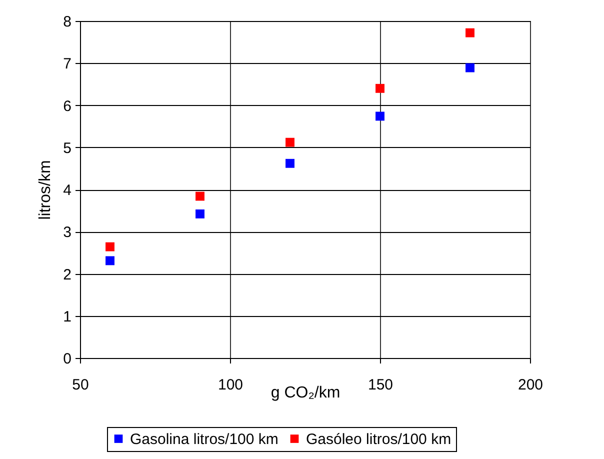  What do you see at coordinates (67, 190) in the screenshot?
I see `y-tick-label: 4` at bounding box center [67, 190].